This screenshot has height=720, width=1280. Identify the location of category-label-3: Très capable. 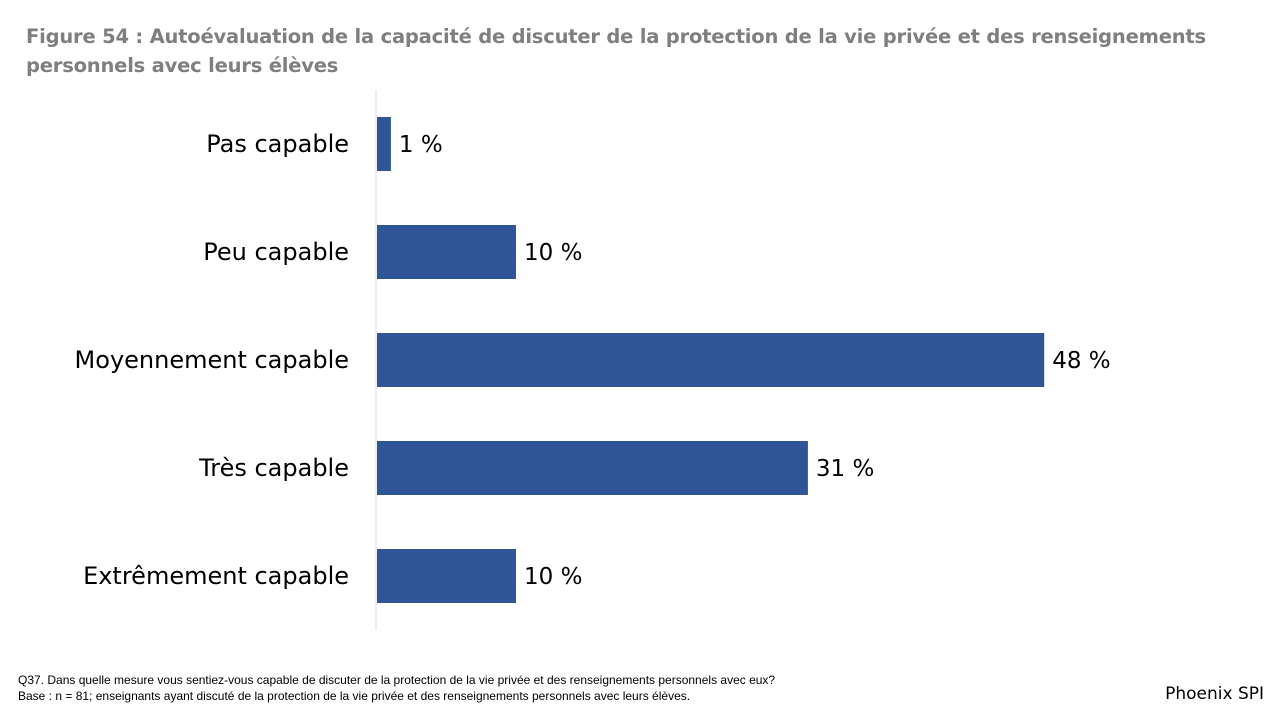
(273, 468).